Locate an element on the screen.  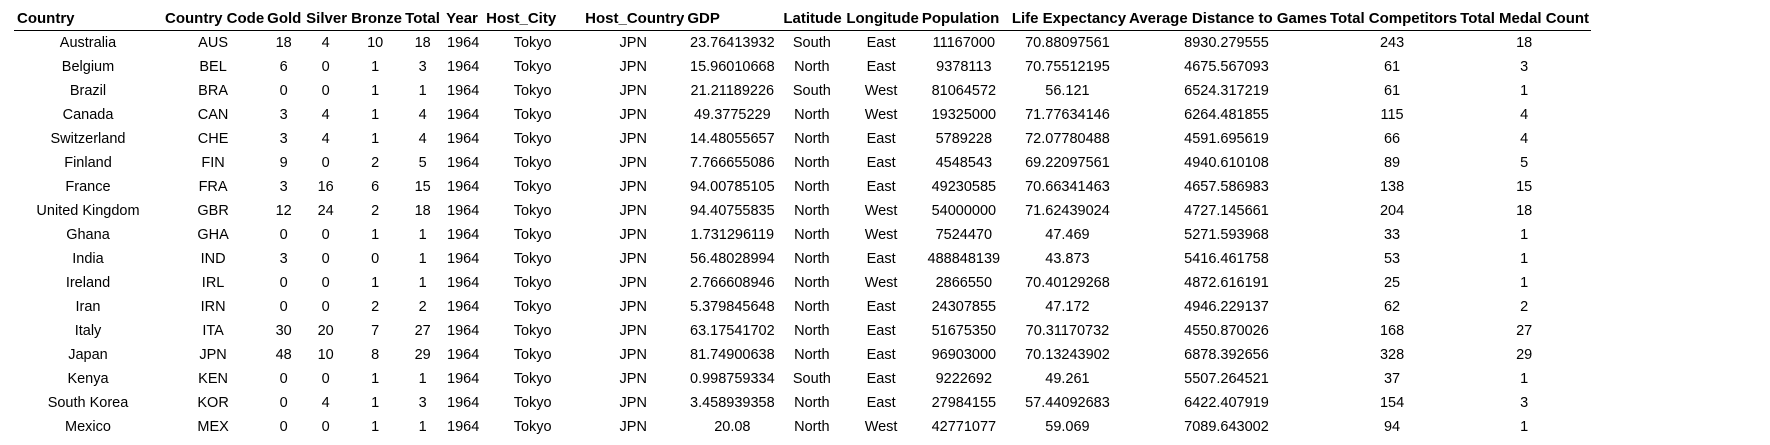
cell-total: 2 is located at coordinates (422, 307).